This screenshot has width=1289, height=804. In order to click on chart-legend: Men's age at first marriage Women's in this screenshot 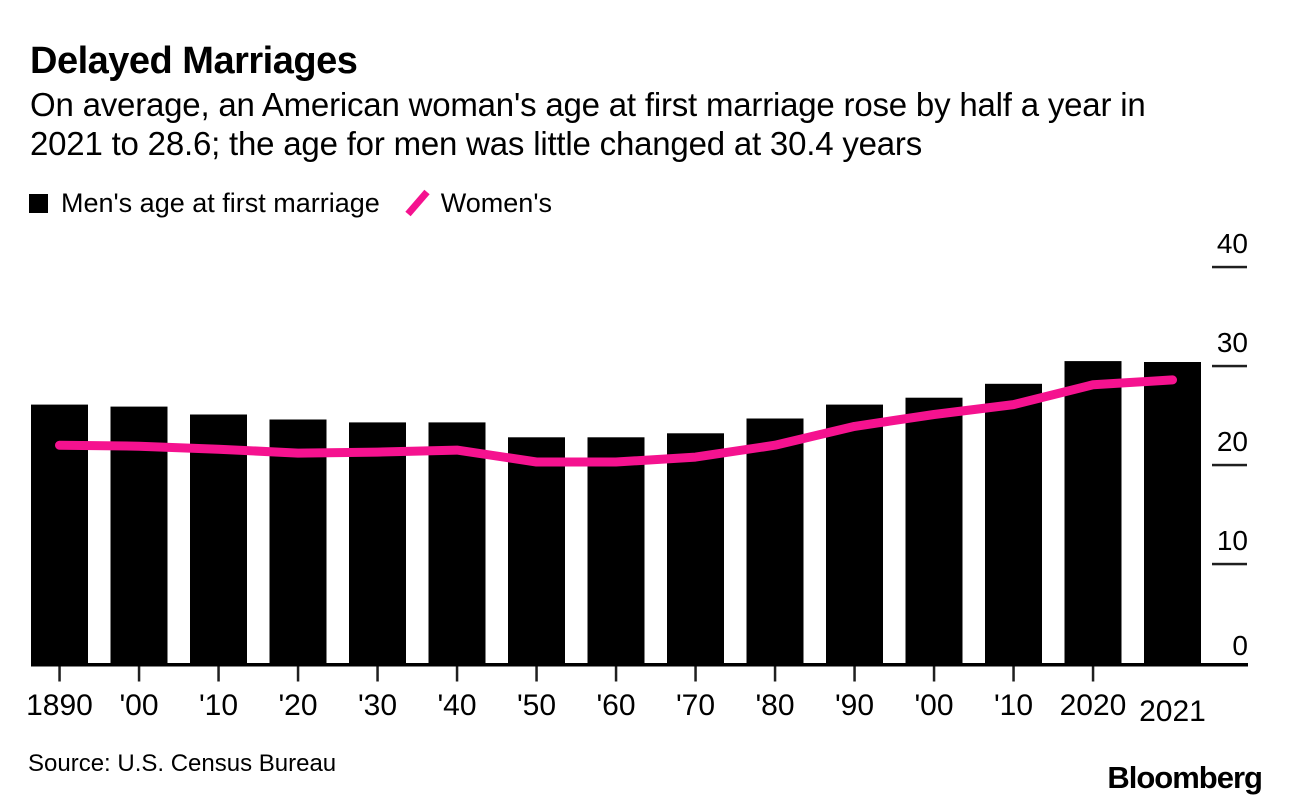, I will do `click(290, 203)`.